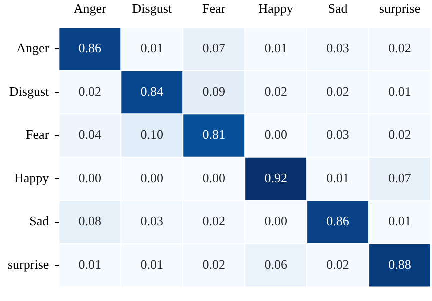 This screenshot has height=301, width=432. I want to click on data-label: 0.04, so click(90, 134).